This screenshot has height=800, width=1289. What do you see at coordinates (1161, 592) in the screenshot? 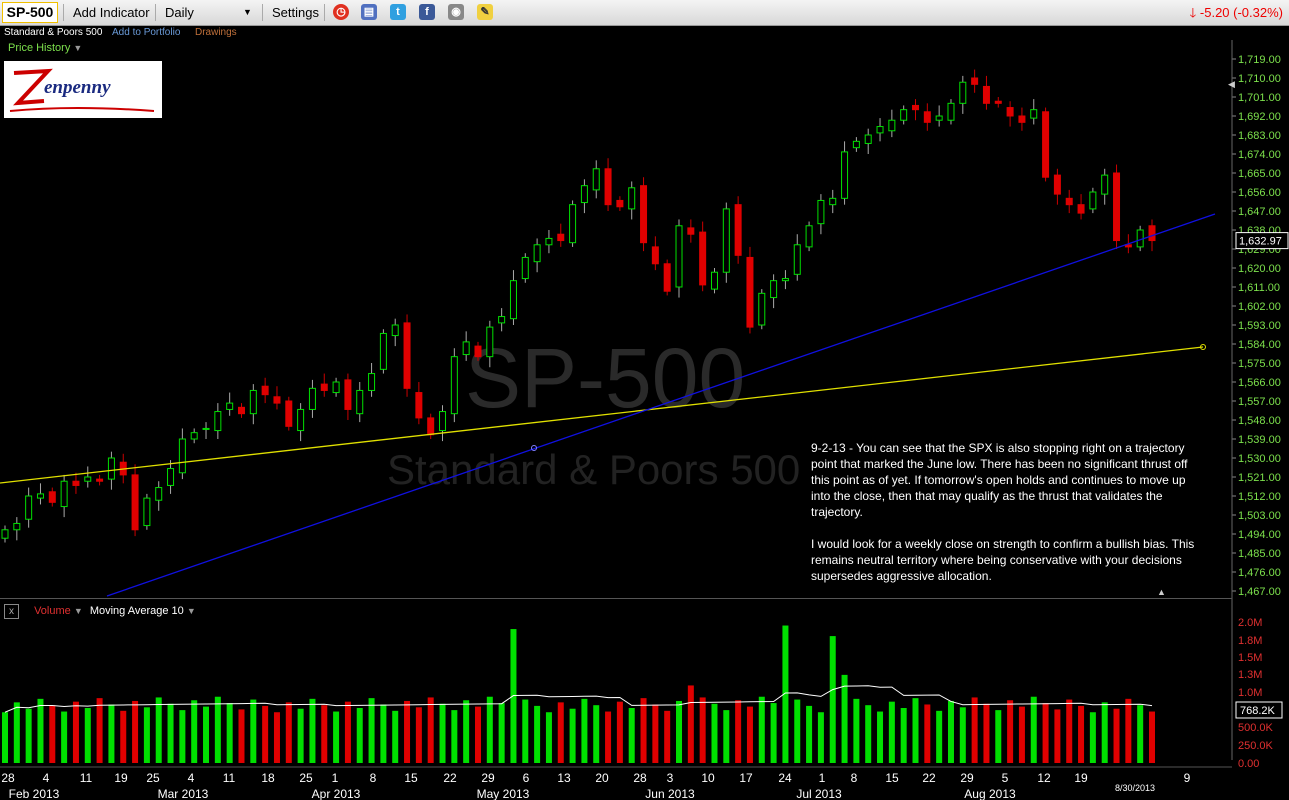
I see `collapse-icon: ▲` at bounding box center [1161, 592].